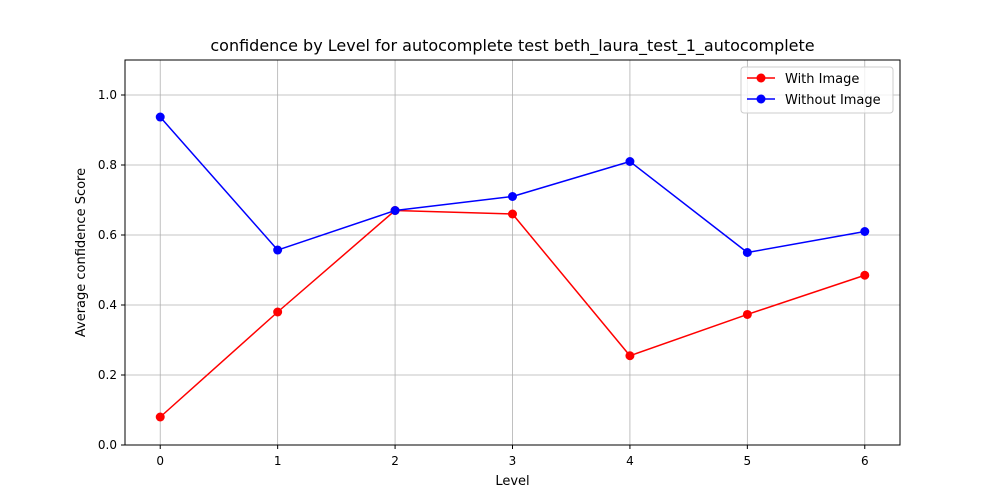 The width and height of the screenshot is (1000, 500). What do you see at coordinates (107, 445) in the screenshot?
I see `y-tick-label: 0.0` at bounding box center [107, 445].